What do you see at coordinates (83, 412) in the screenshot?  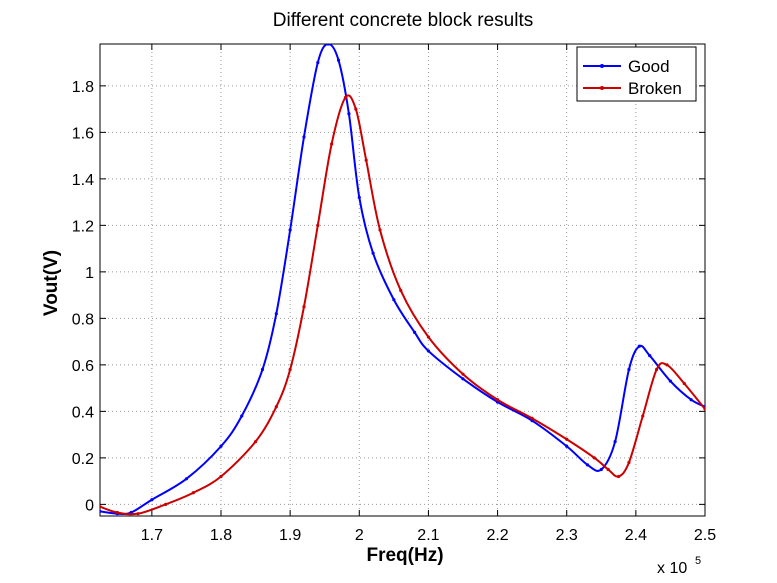 I see `y-tick-label: 0.4` at bounding box center [83, 412].